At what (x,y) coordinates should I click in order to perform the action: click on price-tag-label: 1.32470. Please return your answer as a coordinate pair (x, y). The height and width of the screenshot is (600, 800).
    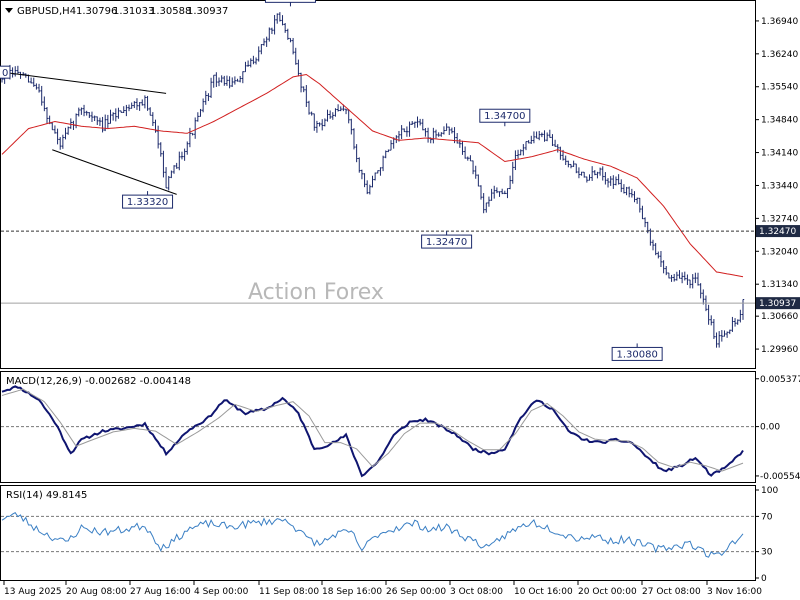
    Looking at the image, I should click on (777, 232).